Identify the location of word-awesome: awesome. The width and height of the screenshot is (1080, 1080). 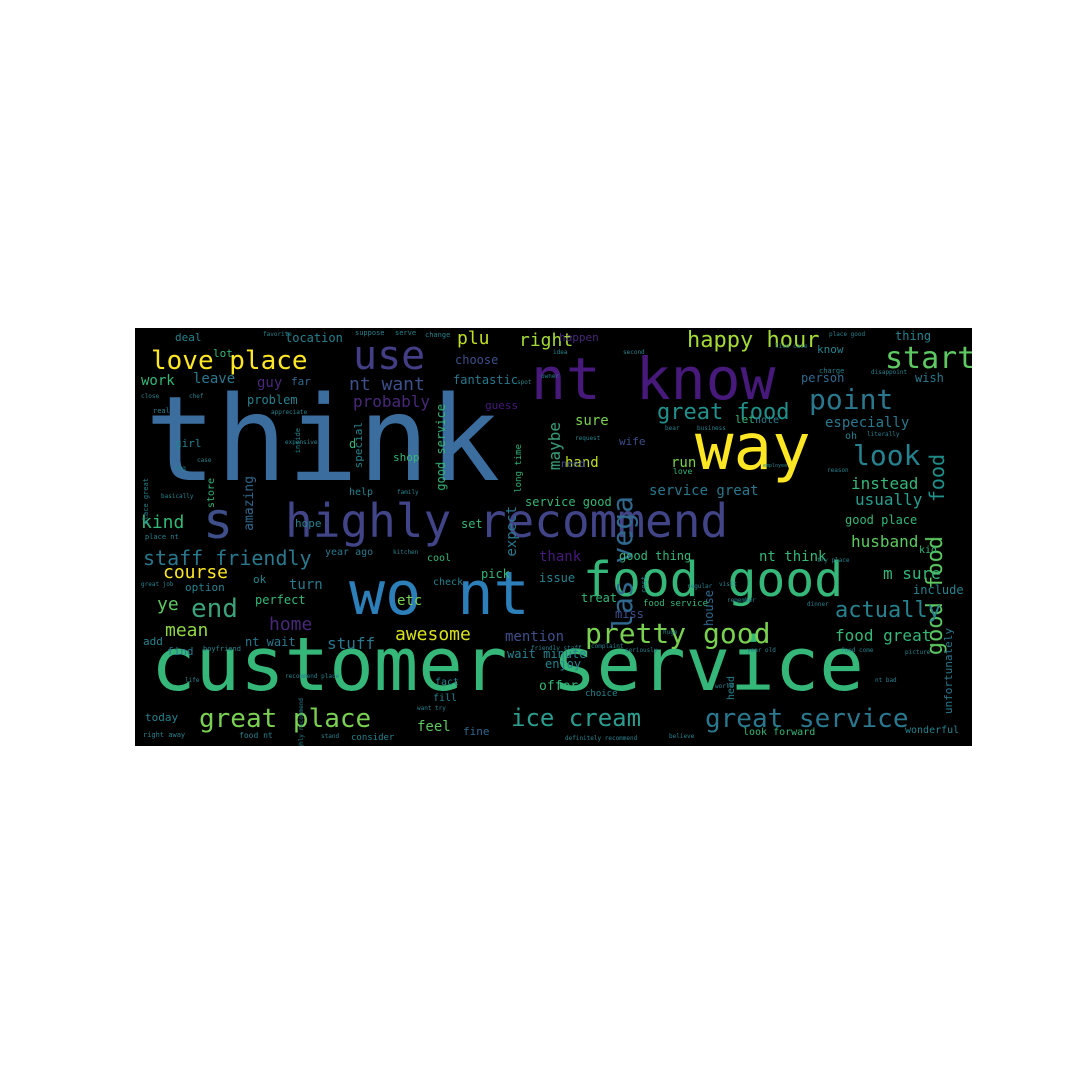
(433, 634).